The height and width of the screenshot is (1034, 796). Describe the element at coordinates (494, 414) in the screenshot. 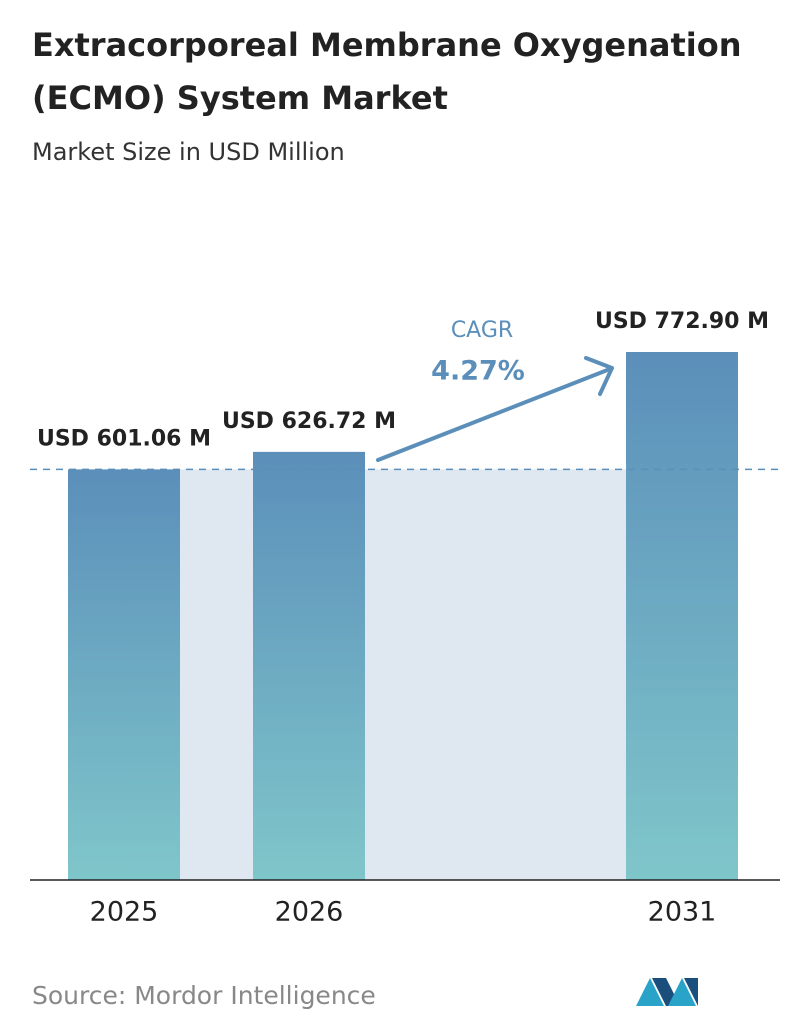

I see `cagr-arrow` at that location.